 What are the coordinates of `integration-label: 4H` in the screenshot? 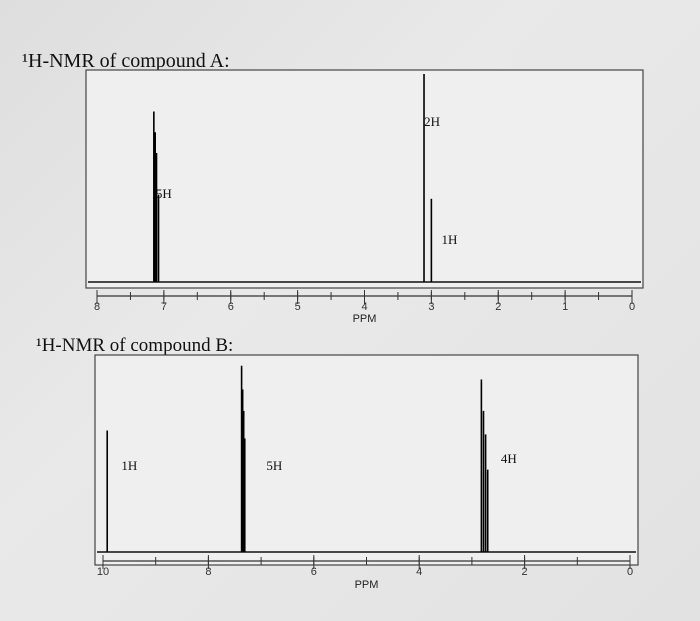 It's located at (509, 458).